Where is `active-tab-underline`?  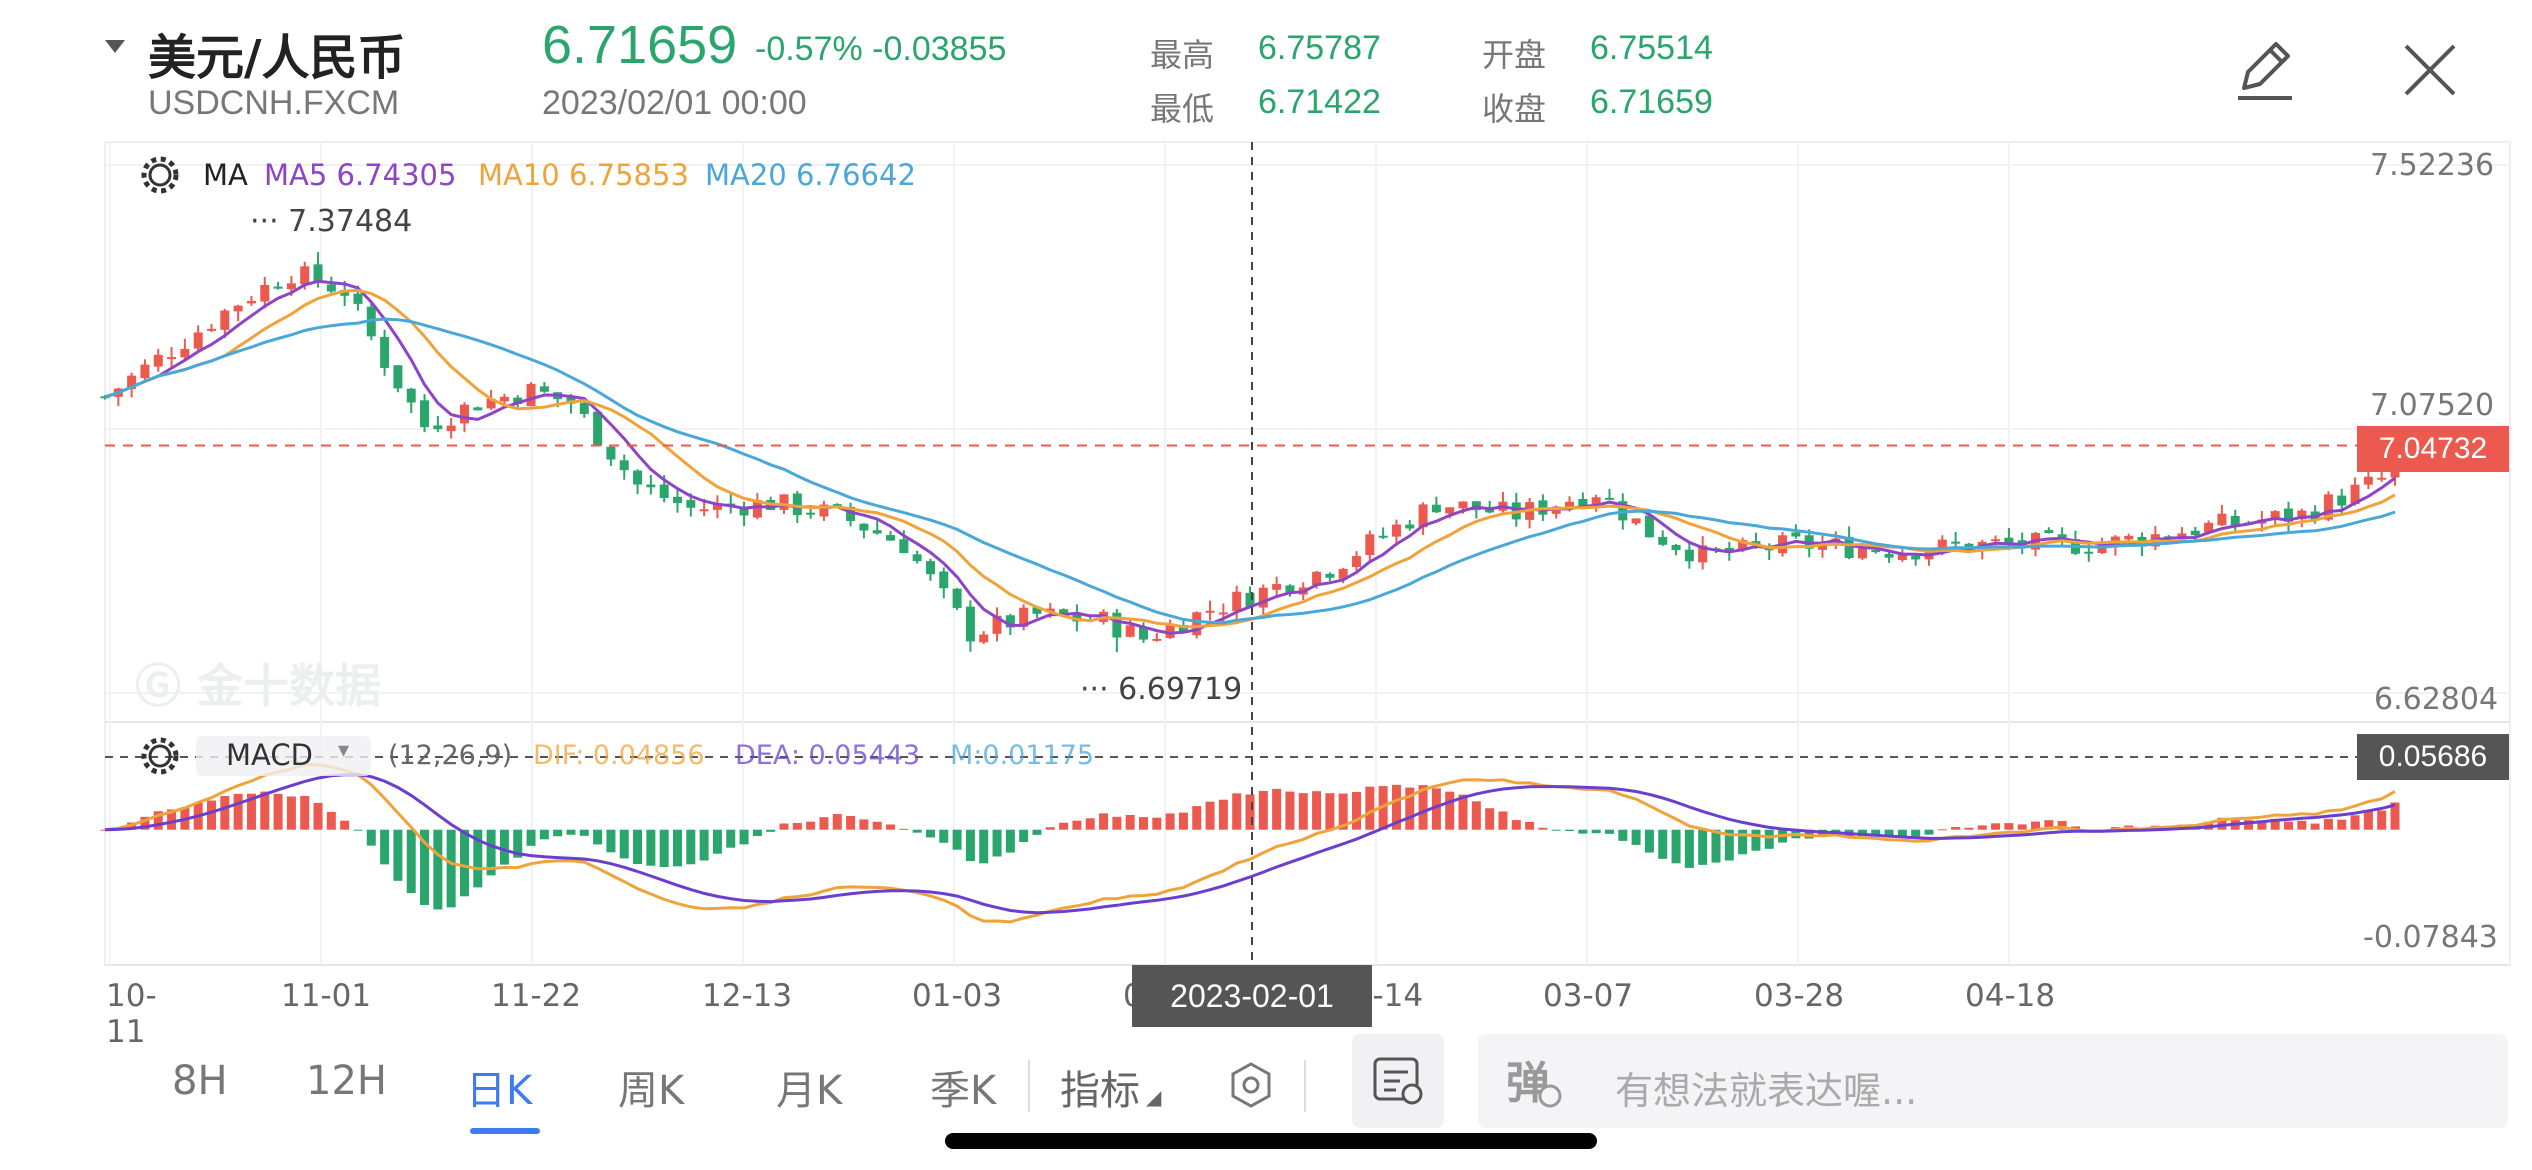 active-tab-underline is located at coordinates (505, 1131).